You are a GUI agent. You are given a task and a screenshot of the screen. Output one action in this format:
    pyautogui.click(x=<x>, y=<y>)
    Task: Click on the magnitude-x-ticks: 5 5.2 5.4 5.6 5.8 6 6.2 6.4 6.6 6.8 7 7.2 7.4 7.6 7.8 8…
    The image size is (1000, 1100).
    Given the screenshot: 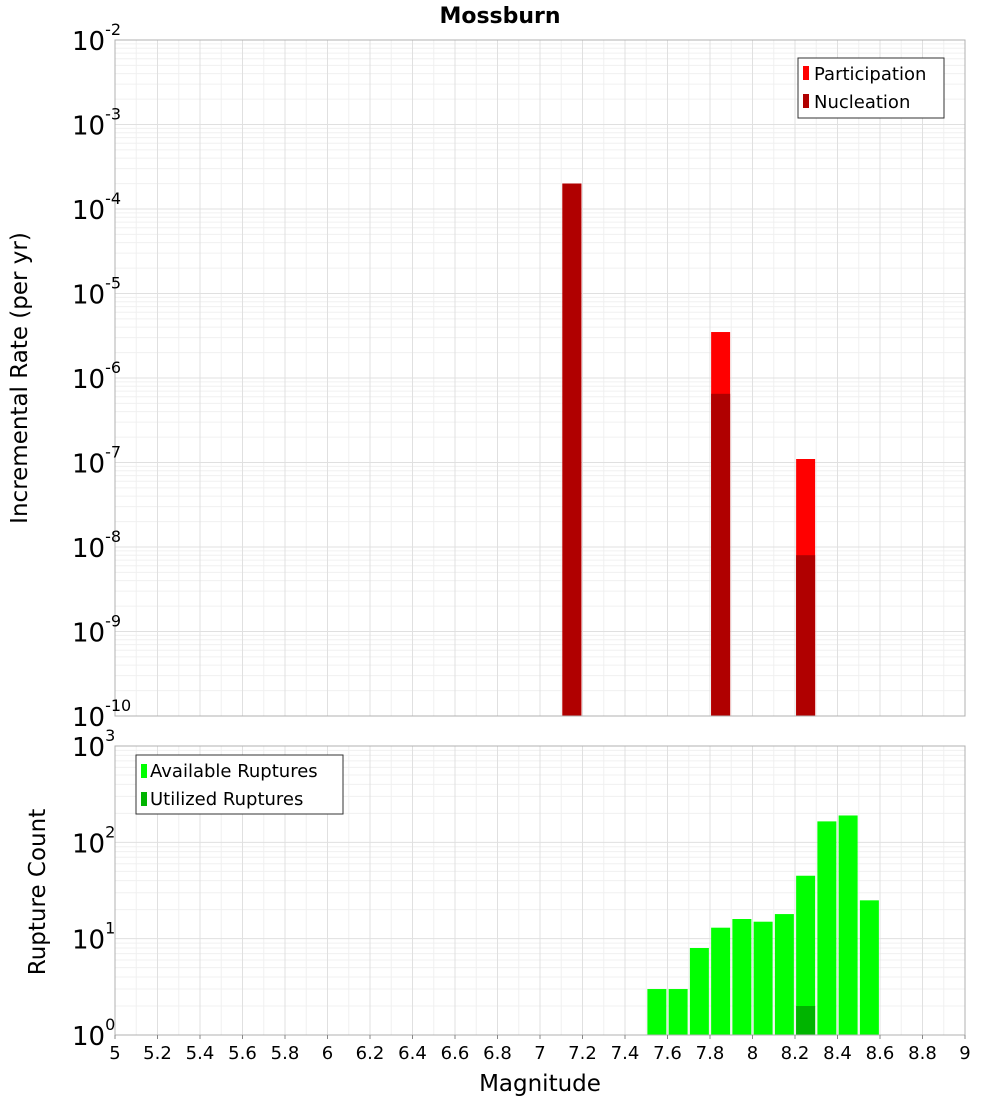 What is the action you would take?
    pyautogui.click(x=540, y=1049)
    